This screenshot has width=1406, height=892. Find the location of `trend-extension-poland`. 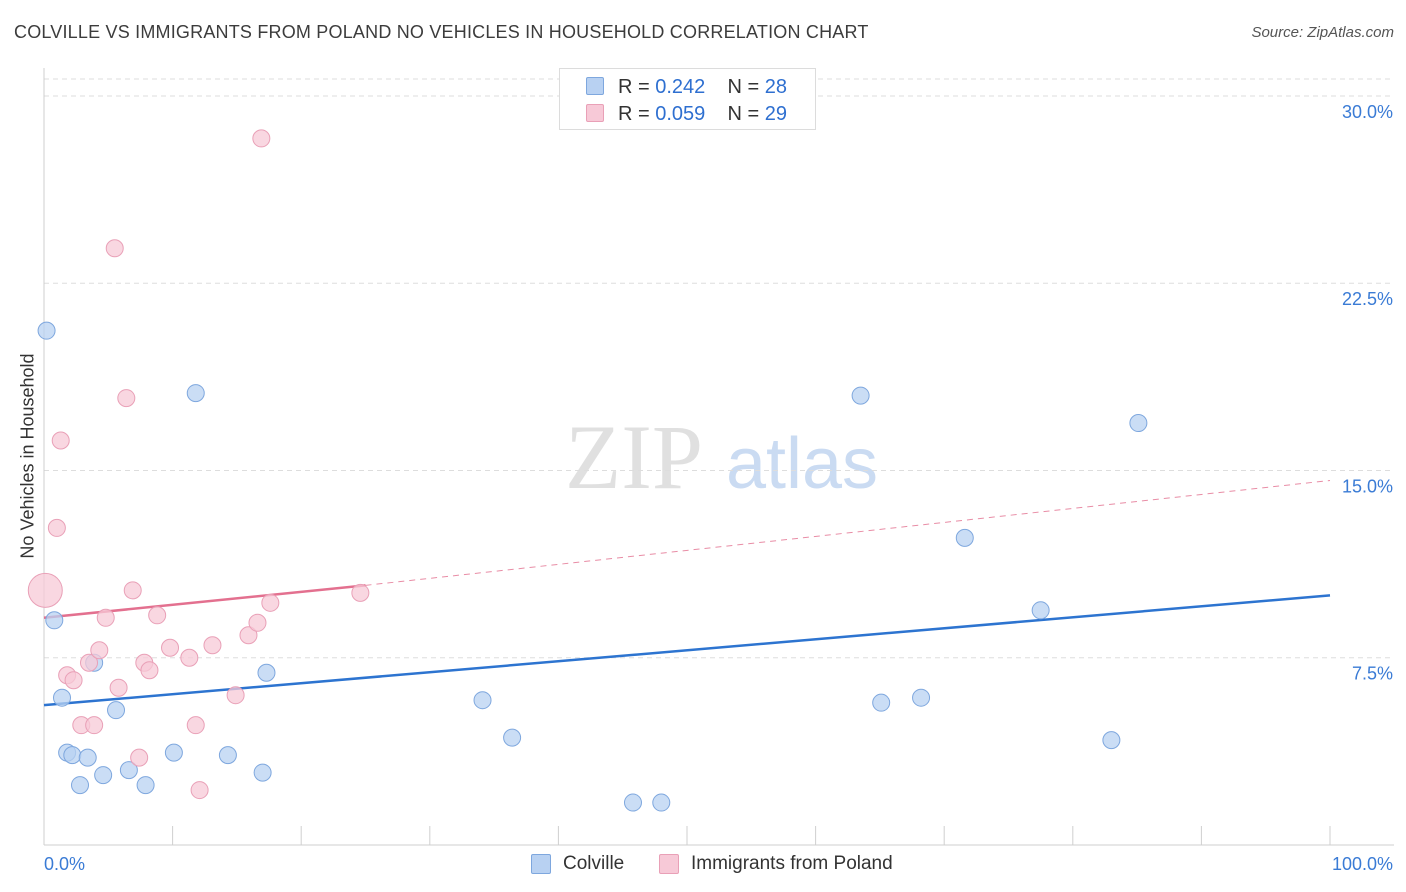

trend-extension-poland is located at coordinates (848, 532).